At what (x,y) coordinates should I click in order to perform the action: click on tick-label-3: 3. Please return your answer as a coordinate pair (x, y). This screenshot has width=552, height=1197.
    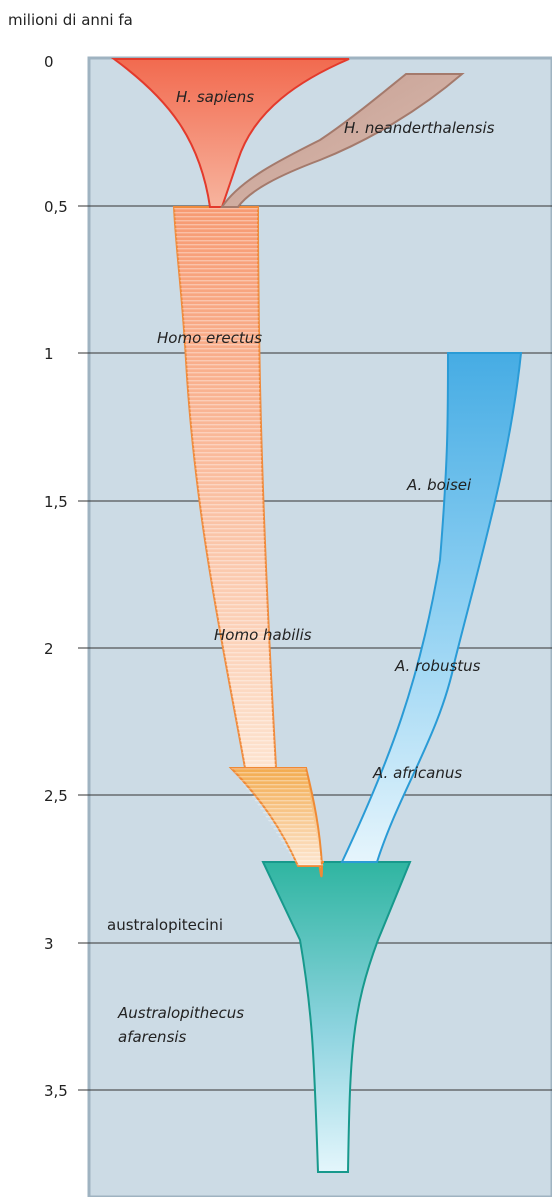
    Looking at the image, I should click on (49, 944).